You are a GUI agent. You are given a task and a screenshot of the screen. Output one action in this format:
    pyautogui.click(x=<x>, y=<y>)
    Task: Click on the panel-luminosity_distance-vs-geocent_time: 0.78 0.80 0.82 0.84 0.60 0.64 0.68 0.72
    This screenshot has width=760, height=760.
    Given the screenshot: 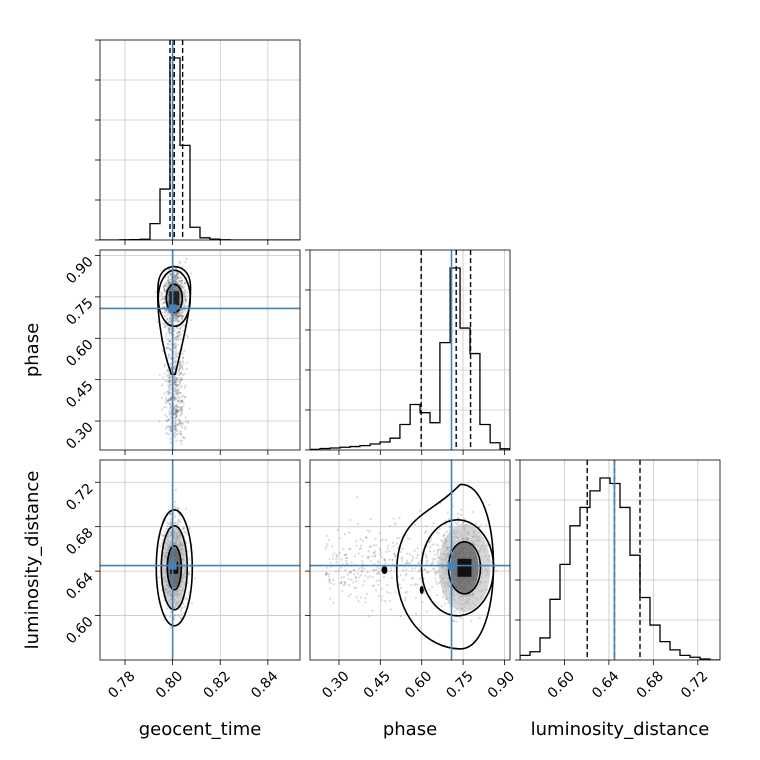 What is the action you would take?
    pyautogui.click(x=182, y=580)
    